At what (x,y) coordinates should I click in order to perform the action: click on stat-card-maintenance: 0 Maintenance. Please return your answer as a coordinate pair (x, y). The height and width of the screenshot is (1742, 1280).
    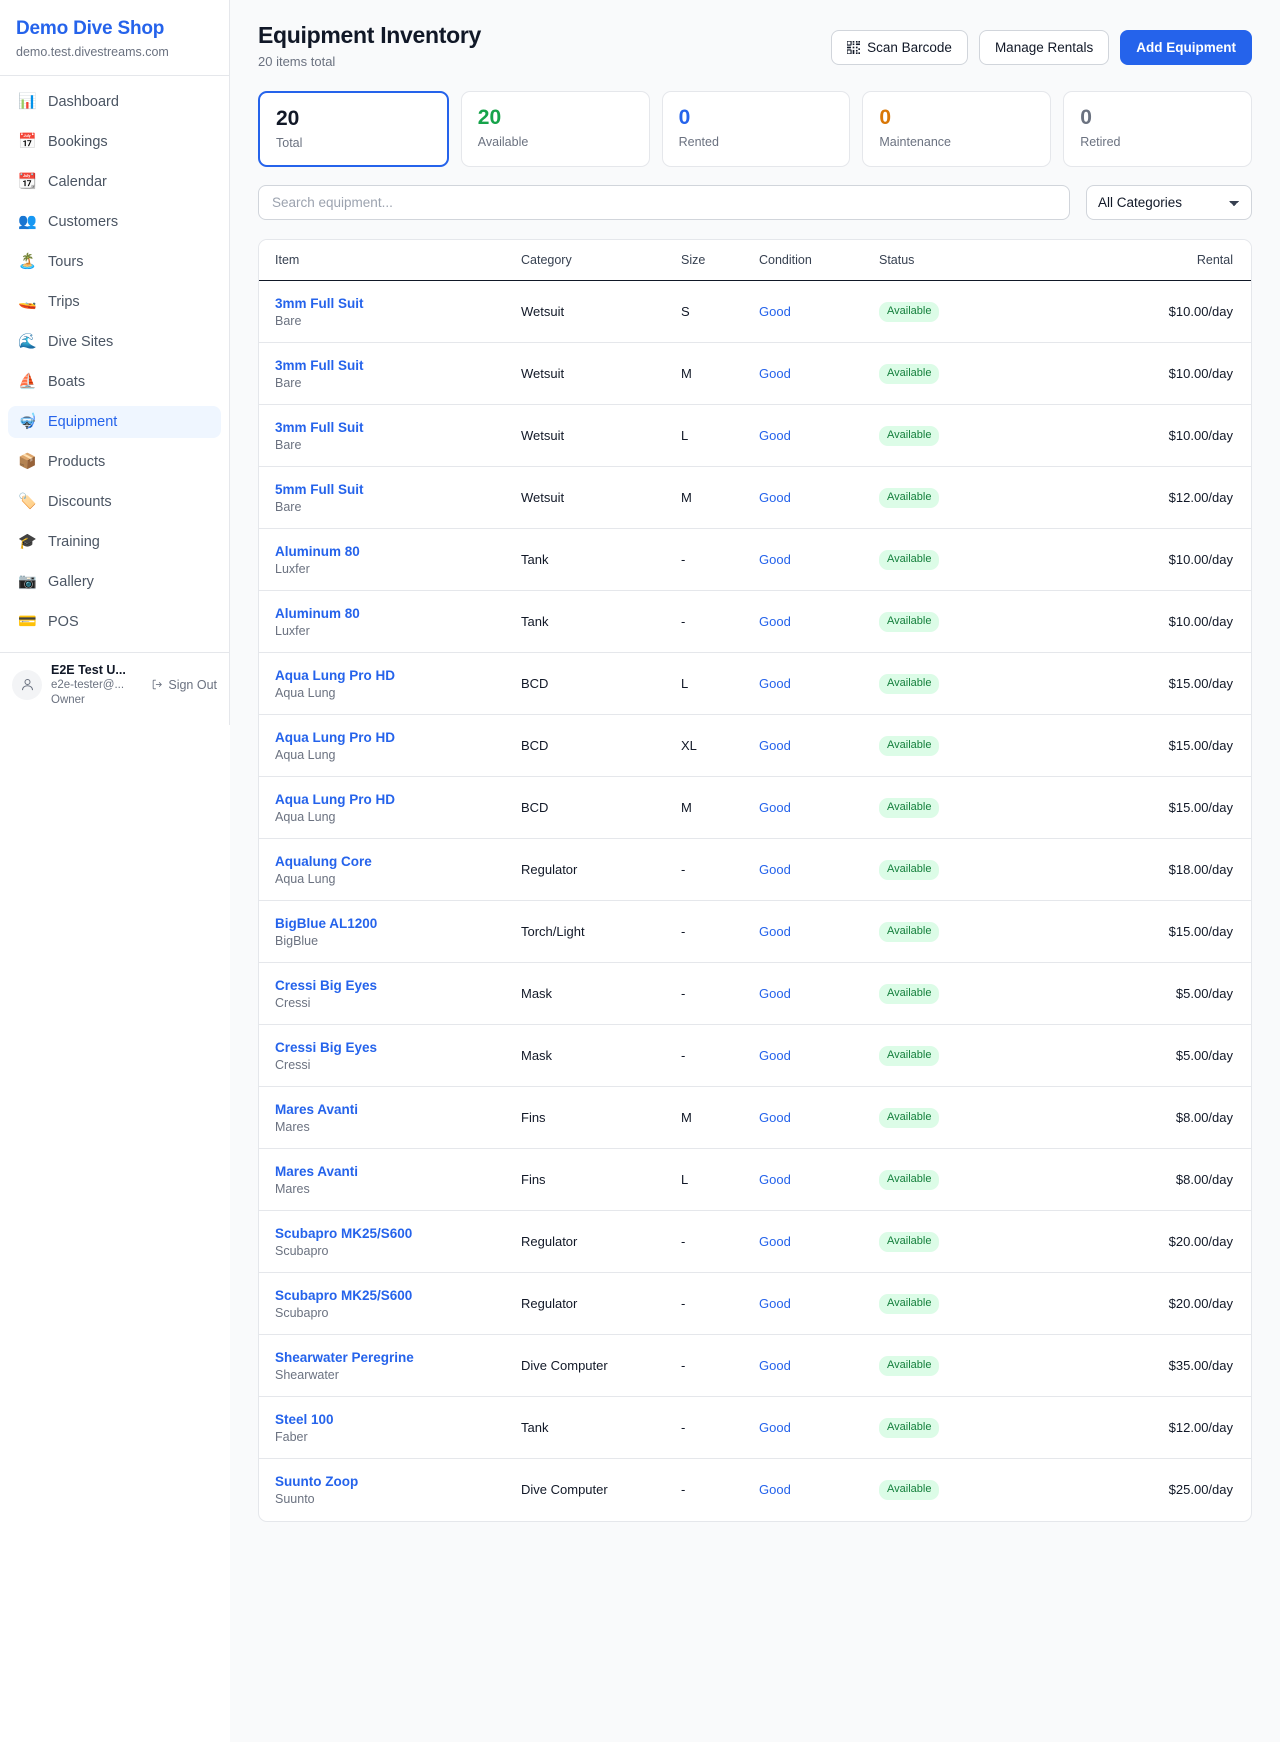
    Looking at the image, I should click on (957, 129).